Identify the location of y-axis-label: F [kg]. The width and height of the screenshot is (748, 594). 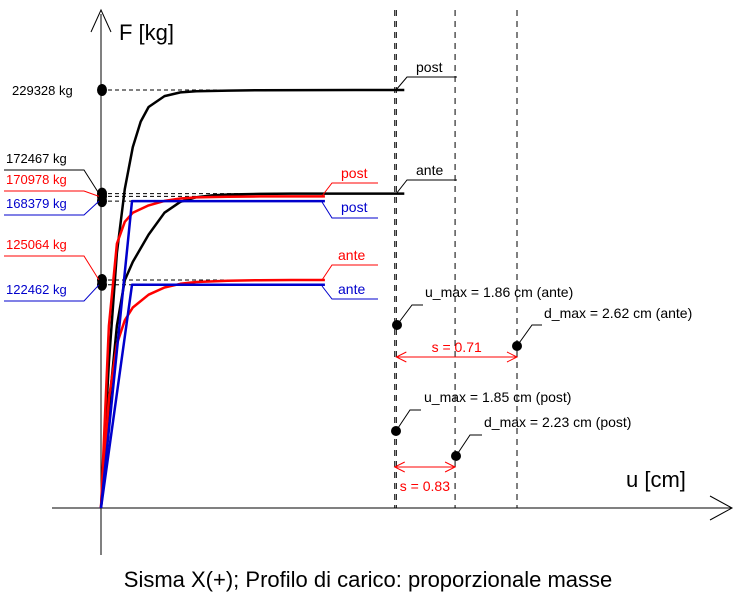
(146, 32).